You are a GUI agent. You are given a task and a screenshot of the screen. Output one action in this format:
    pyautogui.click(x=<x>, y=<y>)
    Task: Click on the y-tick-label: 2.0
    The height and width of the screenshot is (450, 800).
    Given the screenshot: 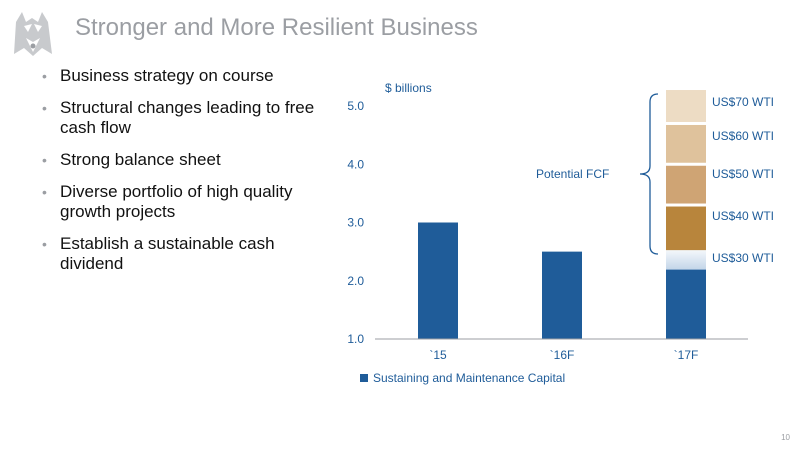 What is the action you would take?
    pyautogui.click(x=355, y=281)
    